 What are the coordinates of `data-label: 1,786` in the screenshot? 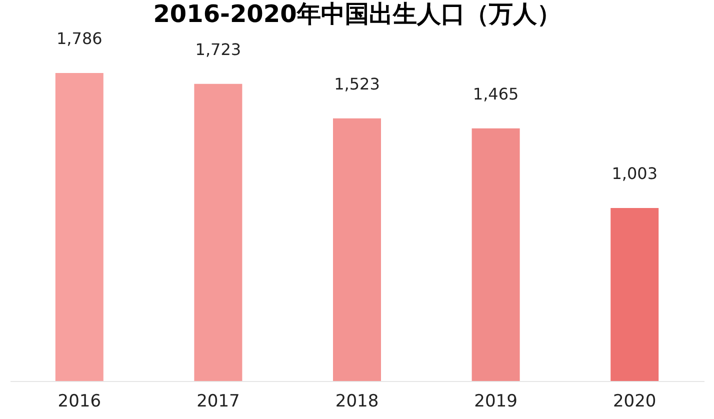 It's located at (79, 38).